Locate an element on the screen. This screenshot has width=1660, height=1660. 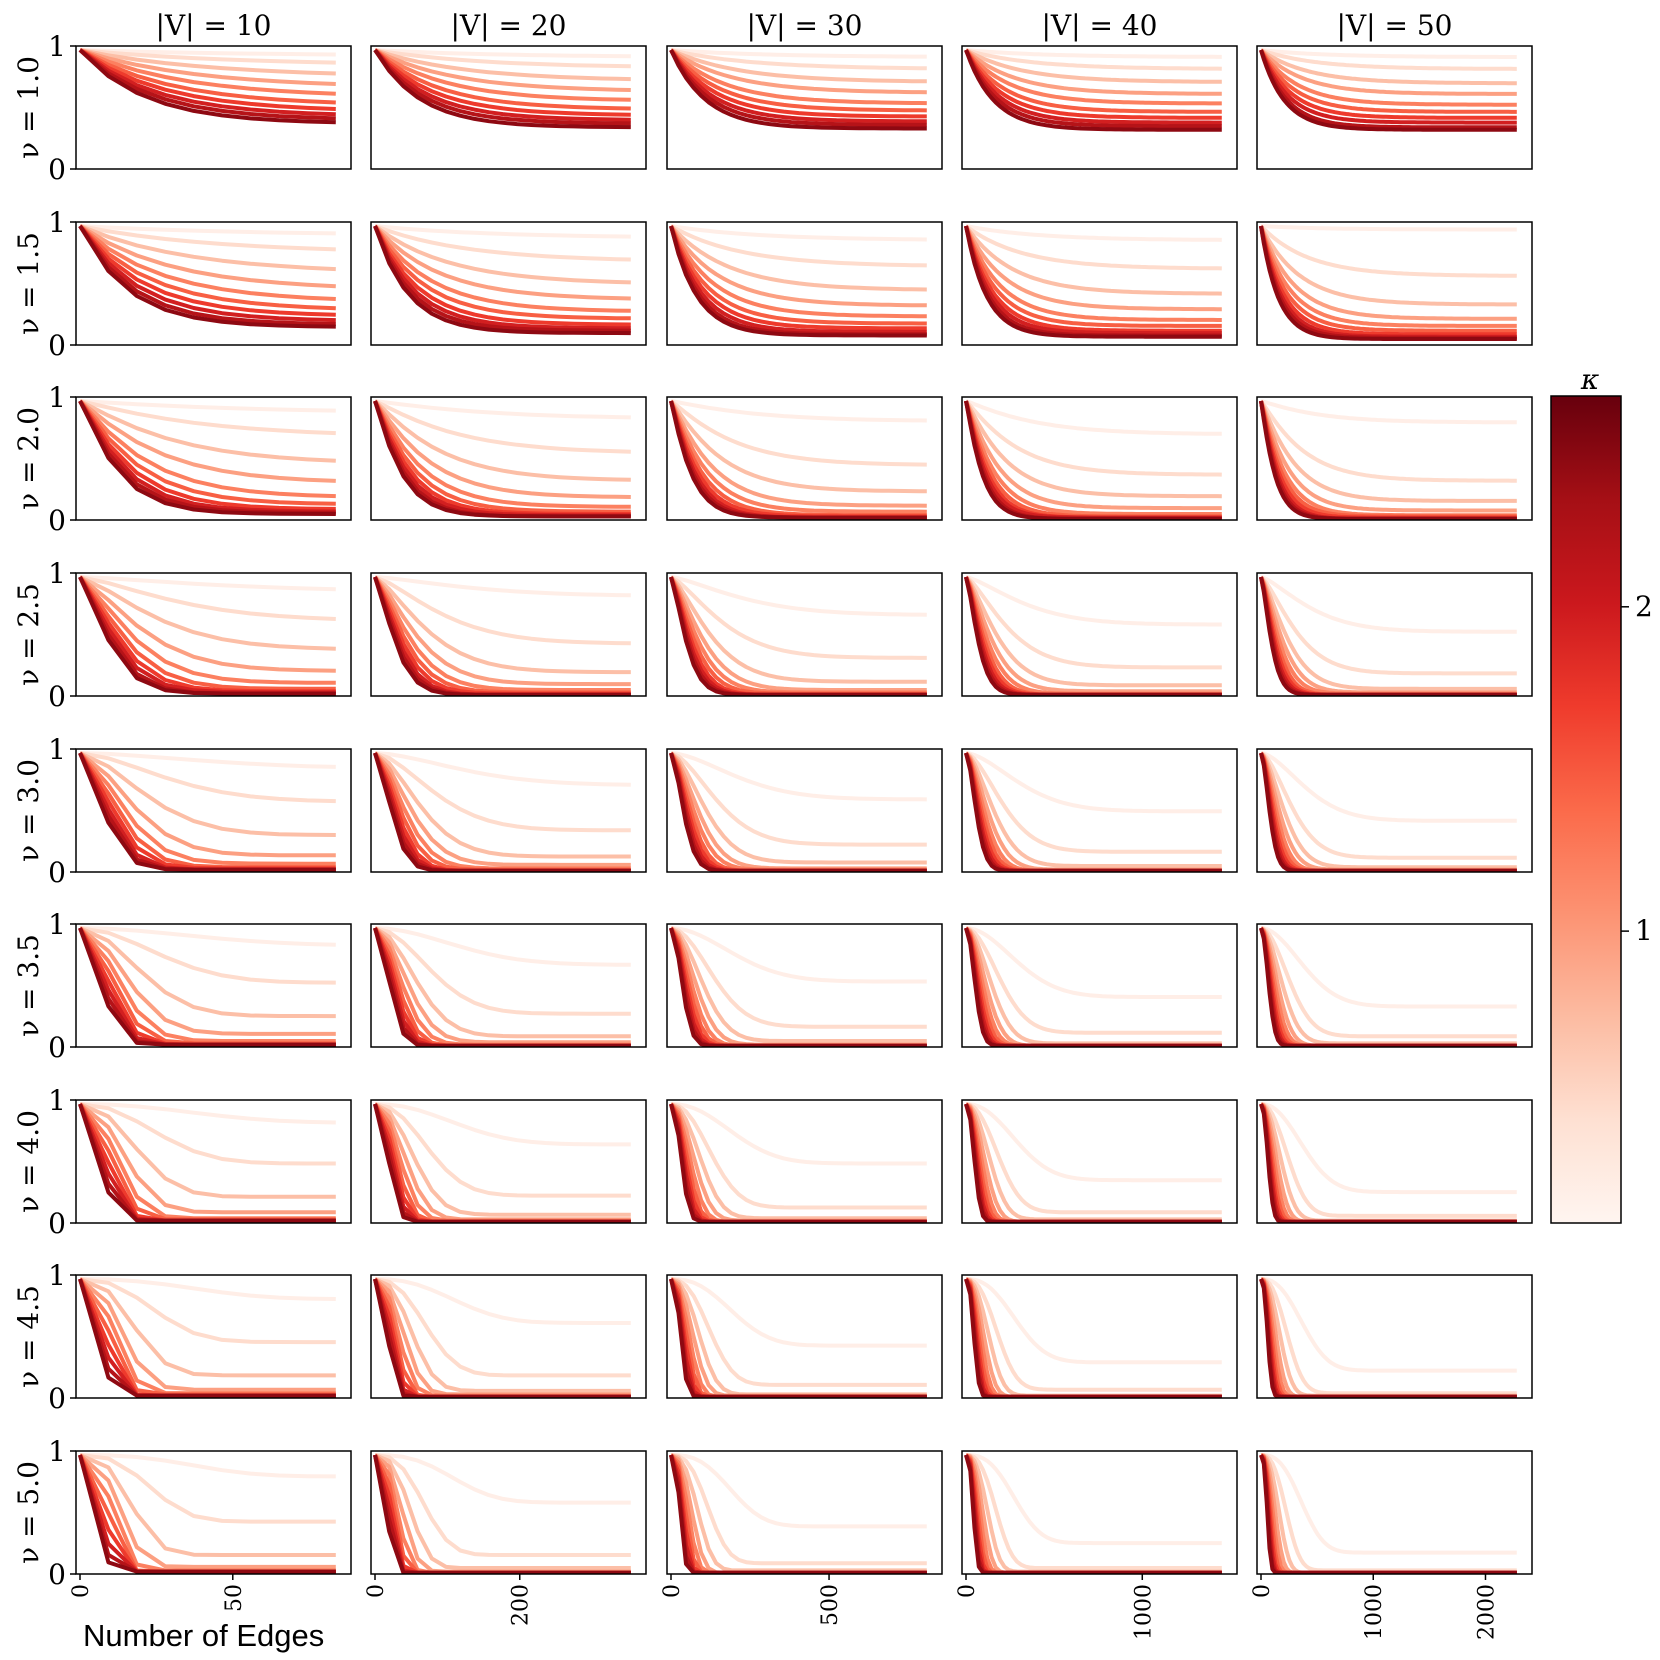
subplot: 0 1000 2000 is located at coordinates (1391, 1545).